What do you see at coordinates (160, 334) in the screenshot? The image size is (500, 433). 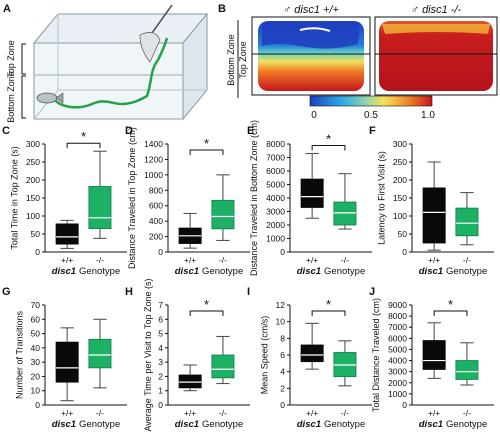 I see `y-tick-label: 5` at bounding box center [160, 334].